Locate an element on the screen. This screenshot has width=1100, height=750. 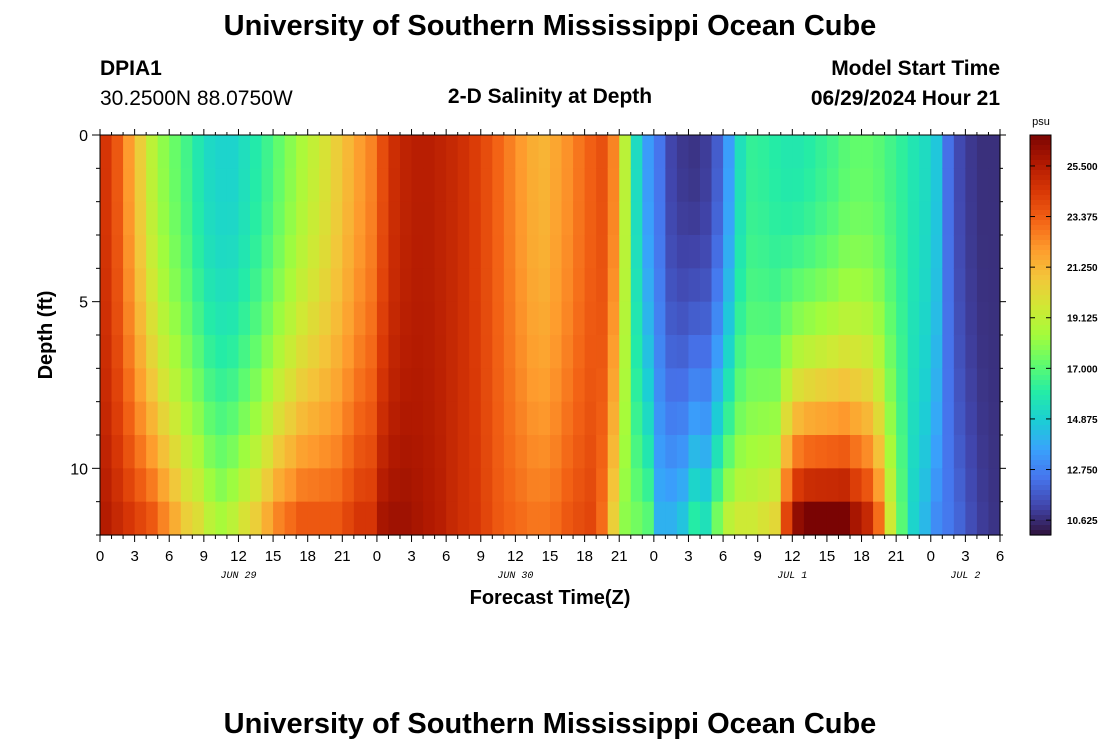
x-tick-label: 3 is located at coordinates (965, 556).